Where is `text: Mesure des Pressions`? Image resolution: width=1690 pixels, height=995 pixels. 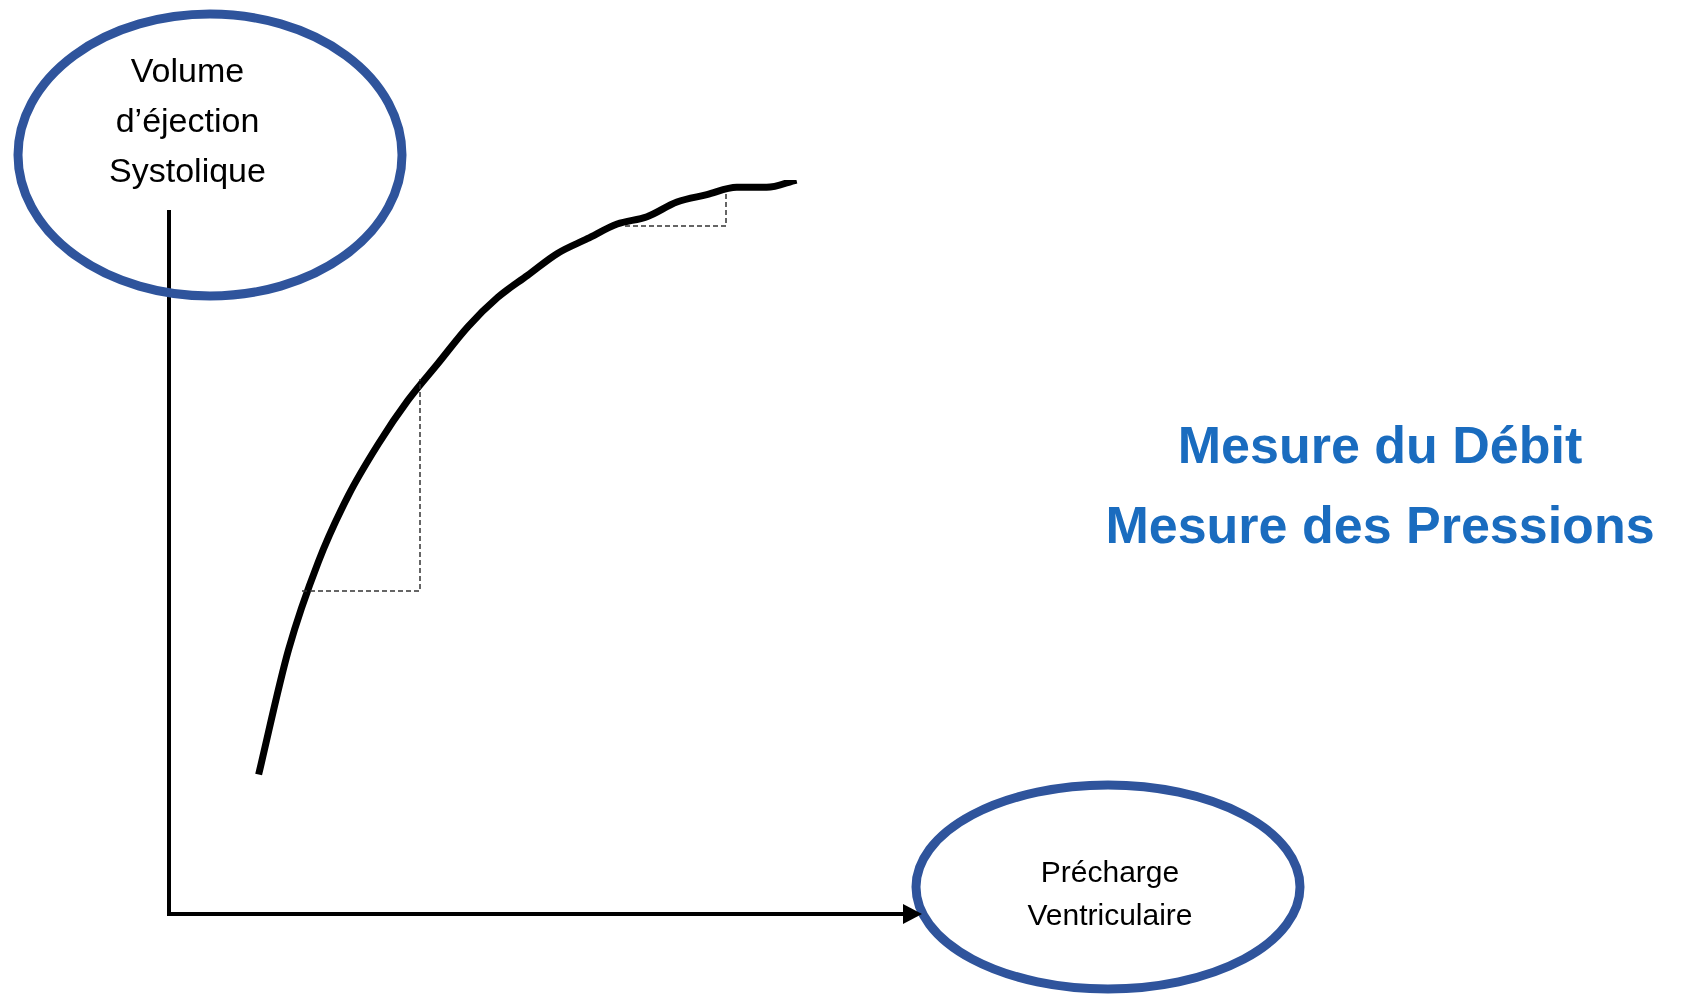
text: Mesure des Pressions is located at coordinates (1380, 525).